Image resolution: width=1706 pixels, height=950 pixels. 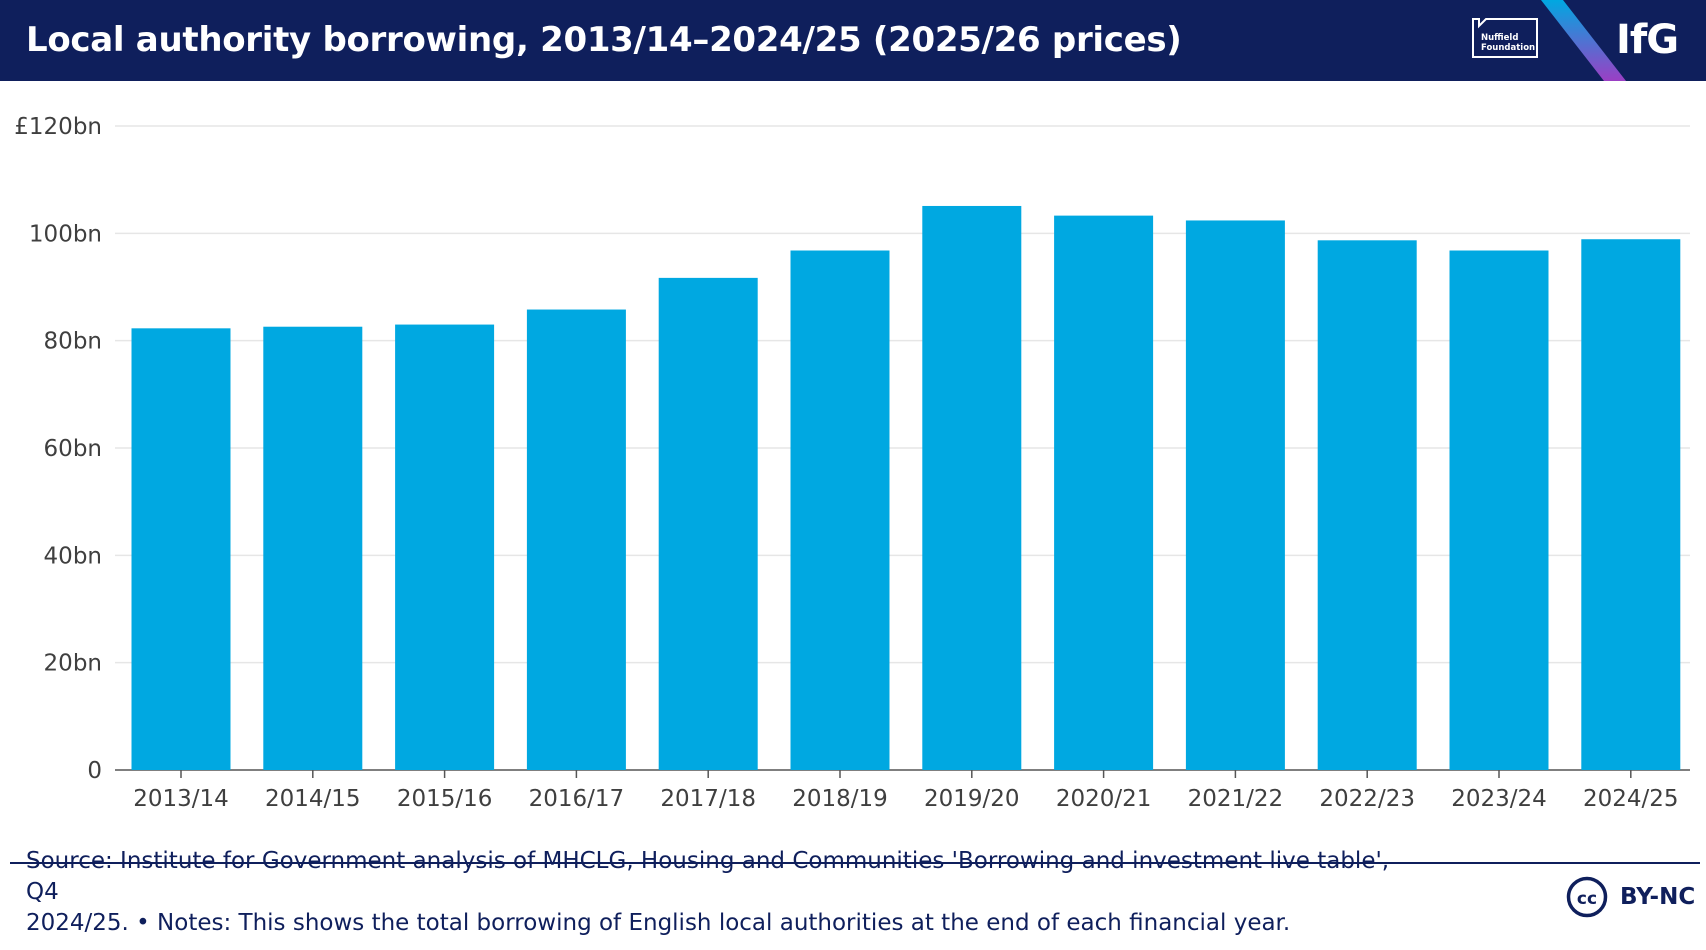 I want to click on x-tick-label: 2015/16, so click(x=445, y=799).